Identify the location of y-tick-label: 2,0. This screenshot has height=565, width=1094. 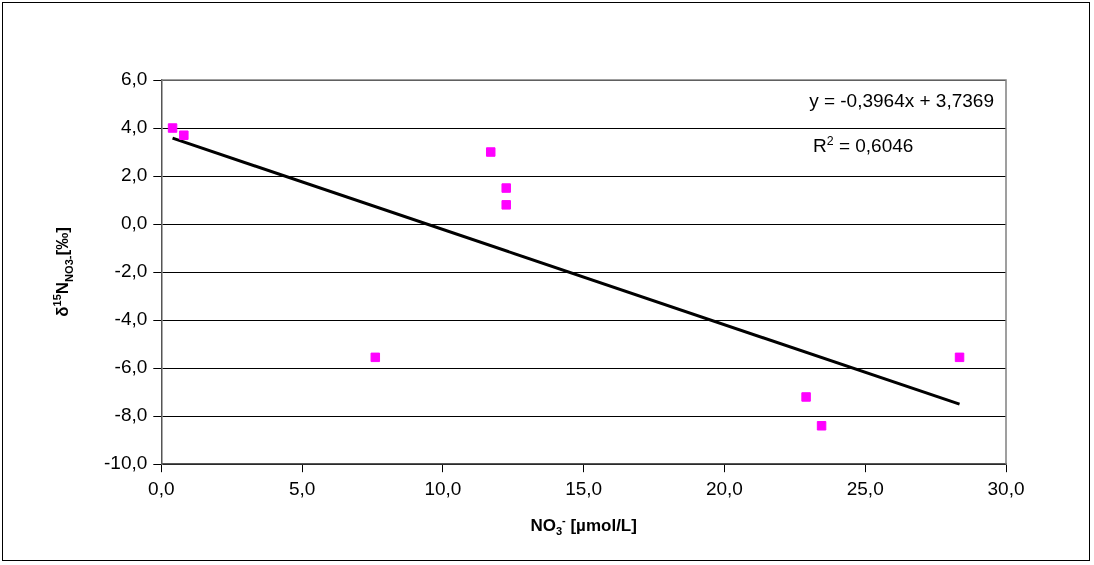
(134, 175).